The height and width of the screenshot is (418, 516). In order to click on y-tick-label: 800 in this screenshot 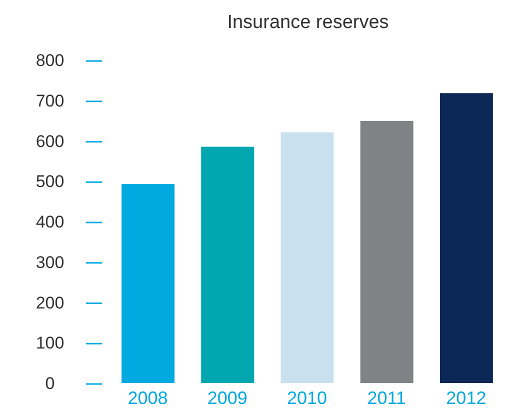, I will do `click(50, 60)`.